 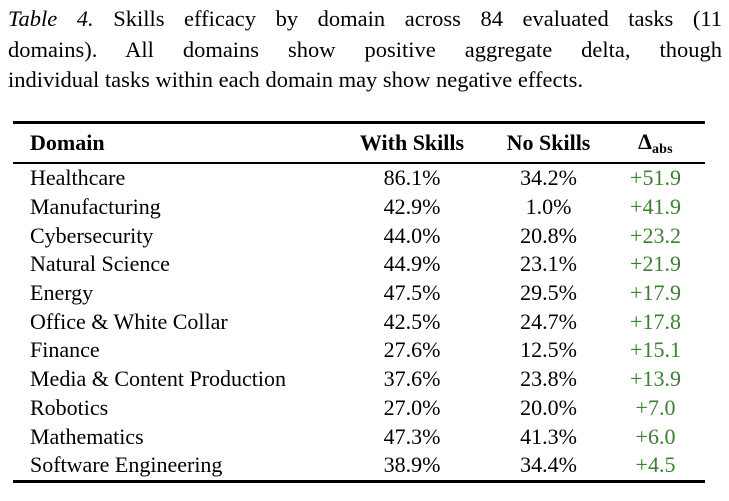 What do you see at coordinates (645, 141) in the screenshot?
I see `delta-symbol: Δ` at bounding box center [645, 141].